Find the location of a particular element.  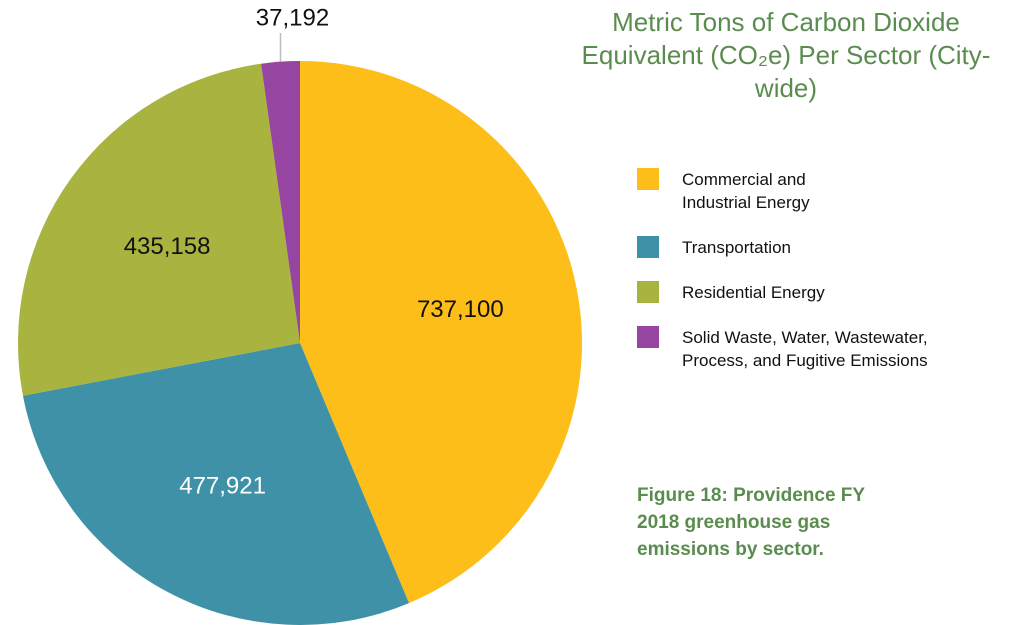

legend-item: Transportation is located at coordinates (784, 247).